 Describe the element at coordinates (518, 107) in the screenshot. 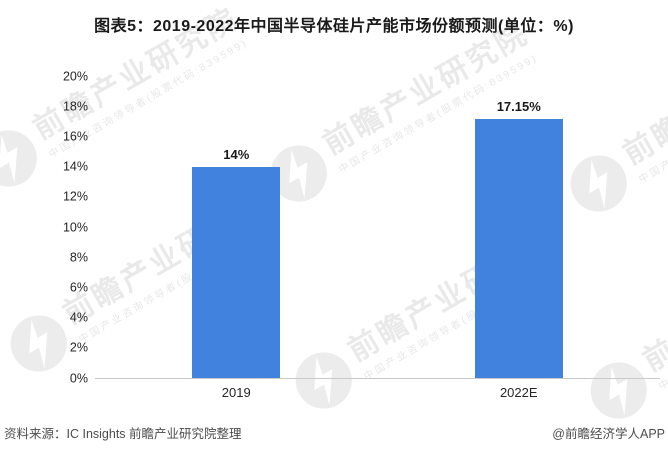

I see `bar-value-label: 17.15%` at that location.